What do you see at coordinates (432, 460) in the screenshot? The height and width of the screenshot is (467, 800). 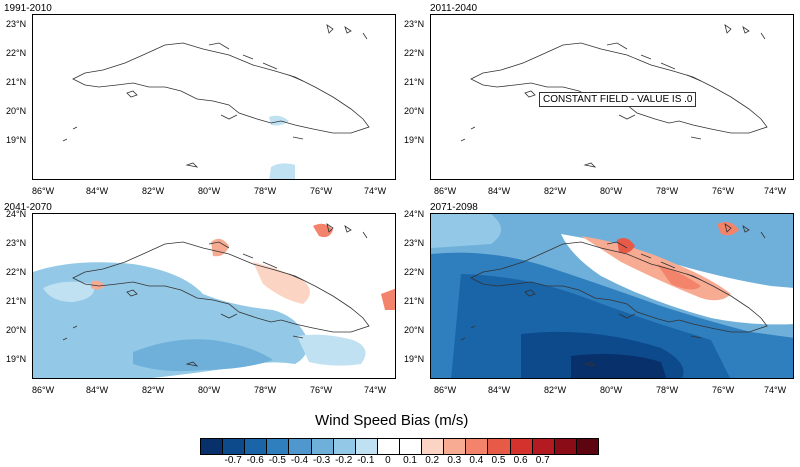 I see `colorbar-label: 0.2` at bounding box center [432, 460].